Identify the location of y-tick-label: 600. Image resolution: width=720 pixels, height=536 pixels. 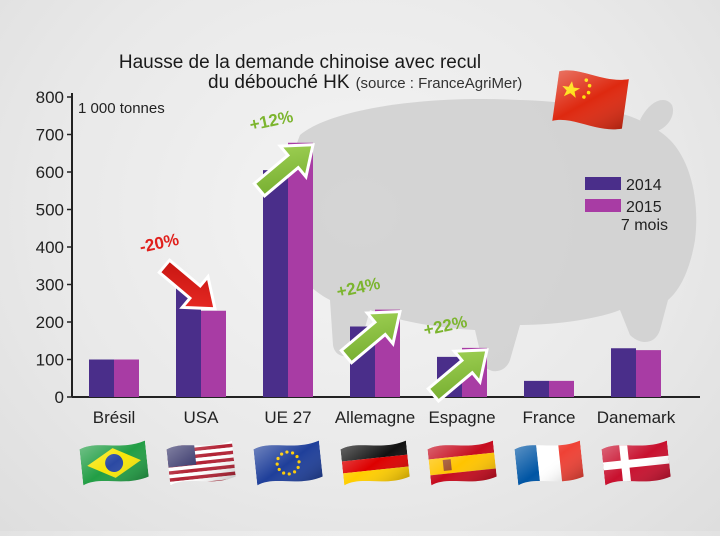
(50, 172).